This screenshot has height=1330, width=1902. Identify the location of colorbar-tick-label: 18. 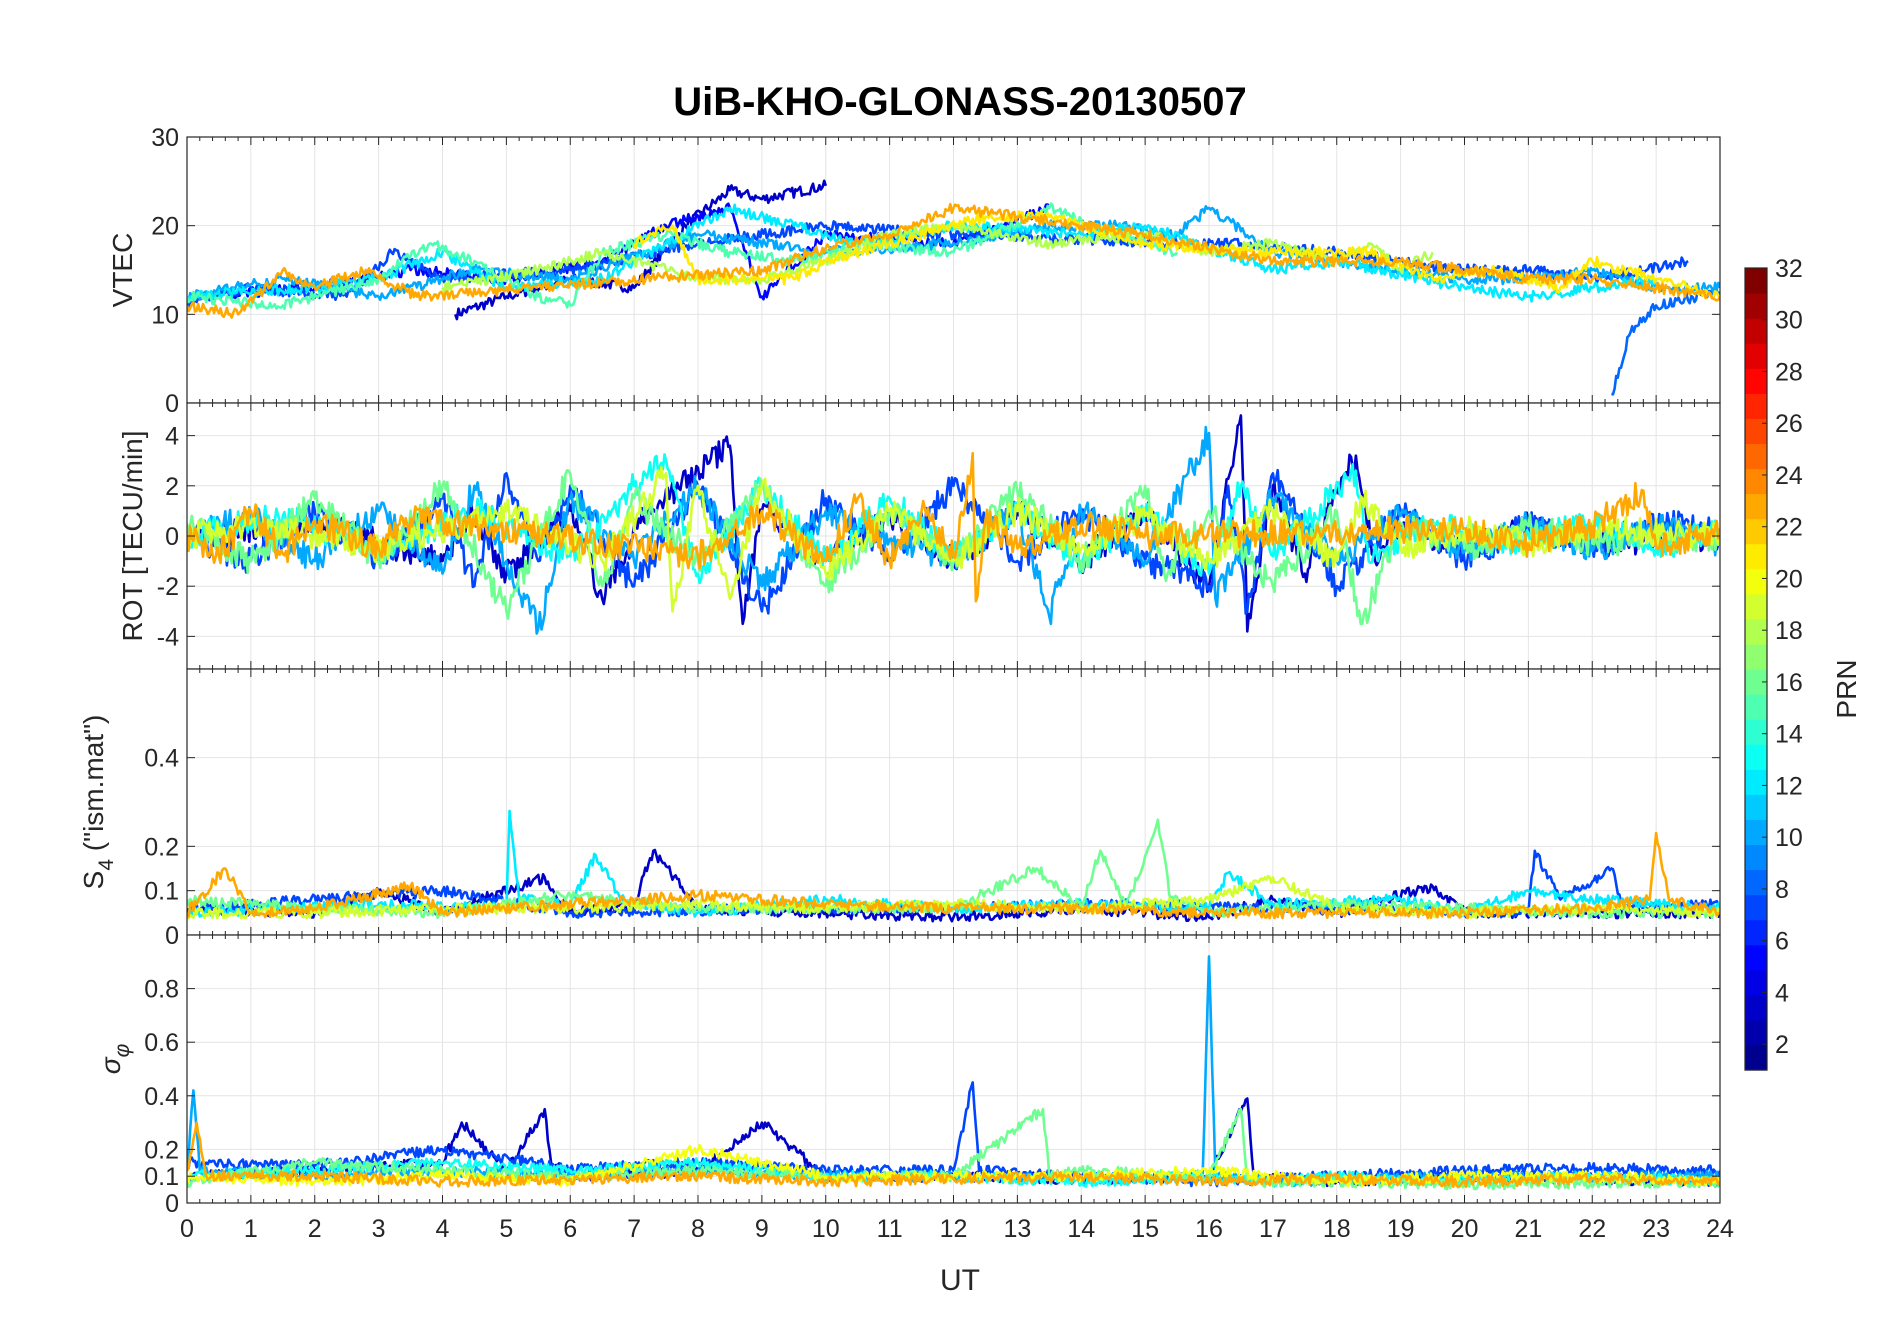
(1789, 631).